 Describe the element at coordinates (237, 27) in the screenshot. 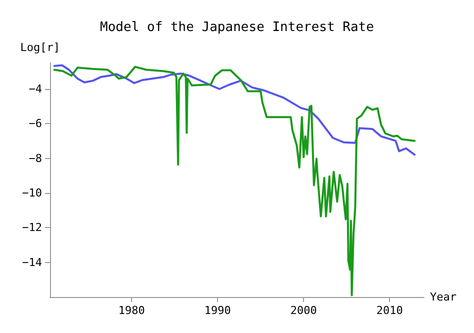

I see `chart-title: Model of the Japanese Interest Rate` at that location.